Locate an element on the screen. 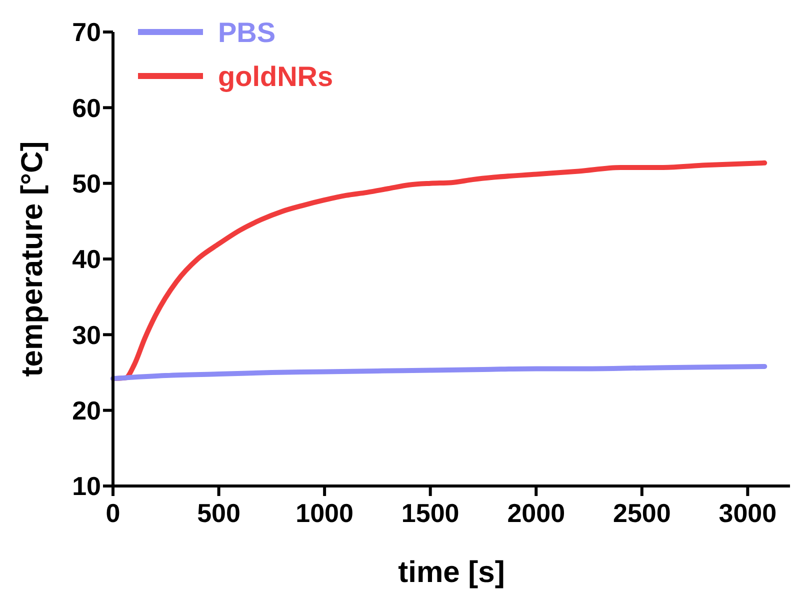 Image resolution: width=793 pixels, height=592 pixels. x-axis-title: time [s] is located at coordinates (451, 572).